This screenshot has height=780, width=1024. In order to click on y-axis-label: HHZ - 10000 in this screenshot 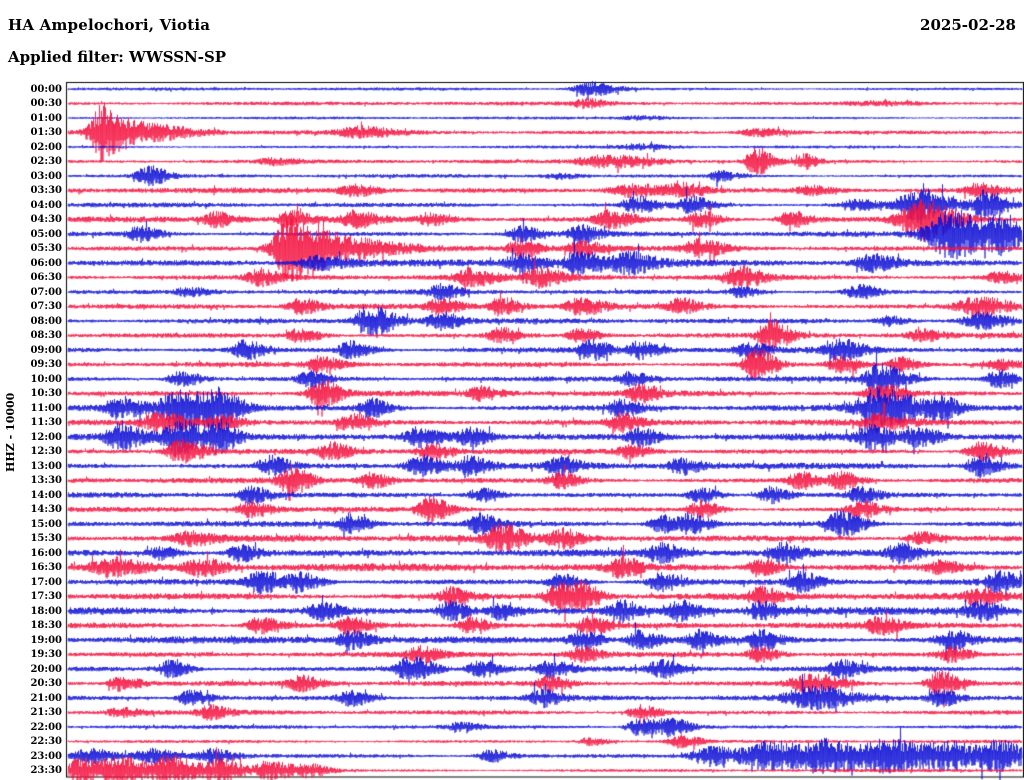, I will do `click(10, 432)`.